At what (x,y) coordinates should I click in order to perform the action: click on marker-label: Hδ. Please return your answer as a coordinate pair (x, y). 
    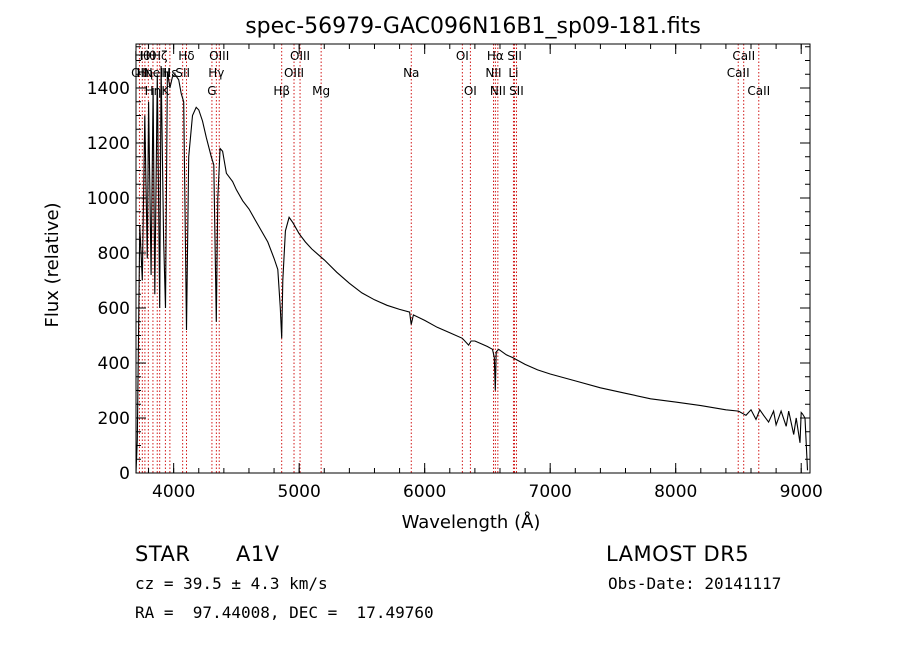
    Looking at the image, I should click on (186, 56).